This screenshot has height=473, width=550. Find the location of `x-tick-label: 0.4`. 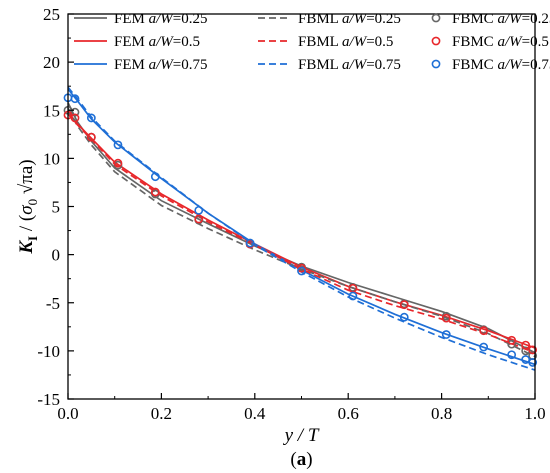

x-tick-label: 0.4 is located at coordinates (255, 413).